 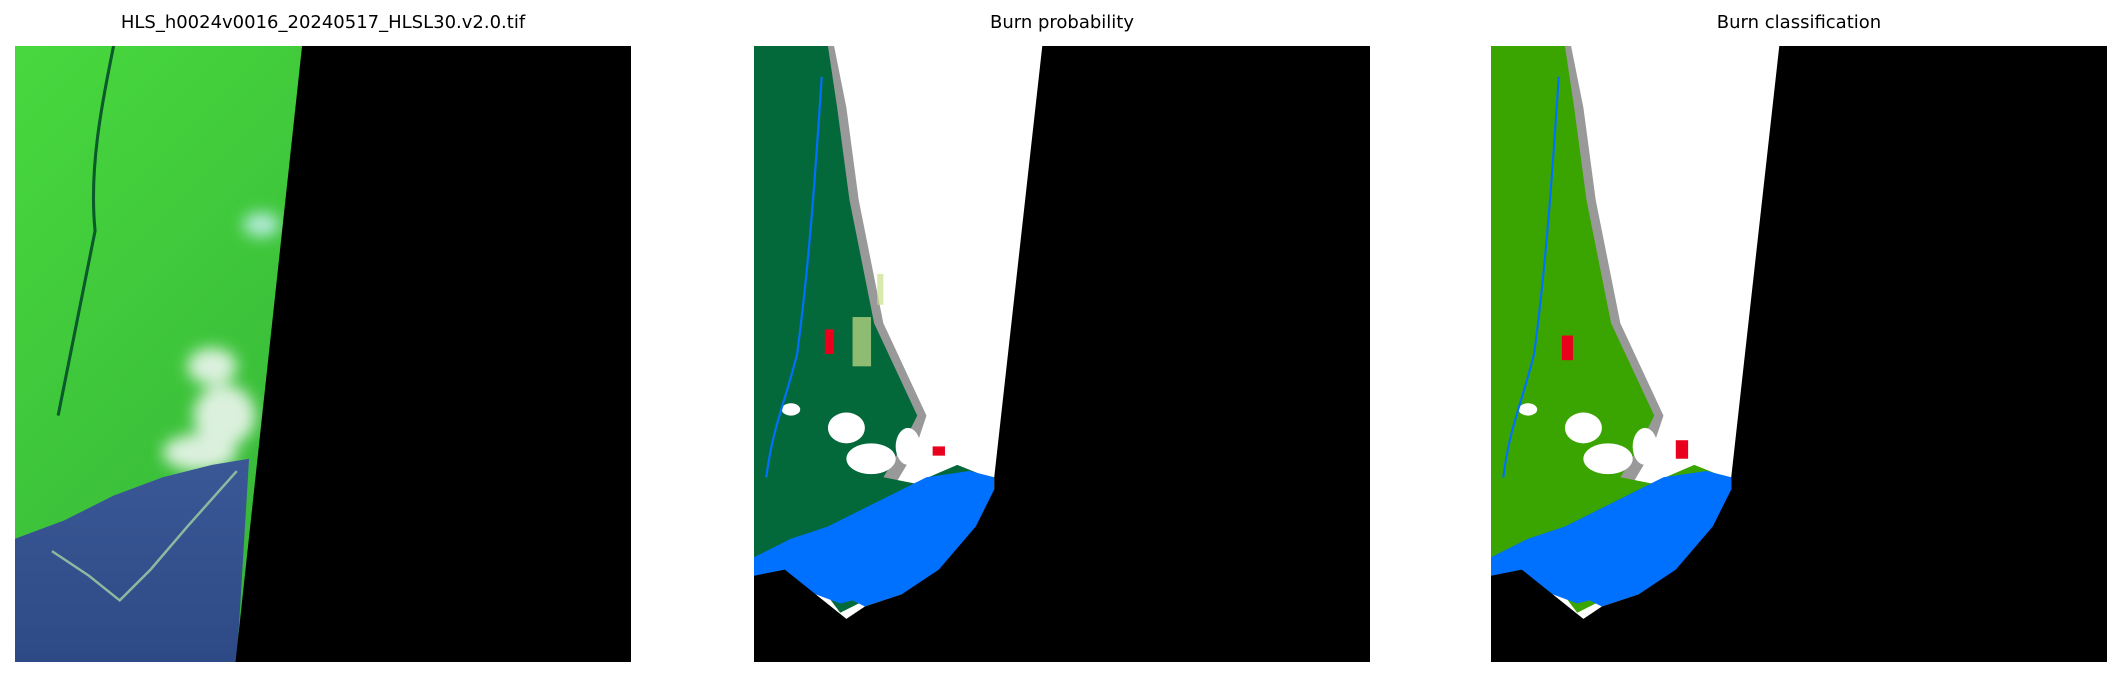 I want to click on barrier-island, so click(x=144, y=536).